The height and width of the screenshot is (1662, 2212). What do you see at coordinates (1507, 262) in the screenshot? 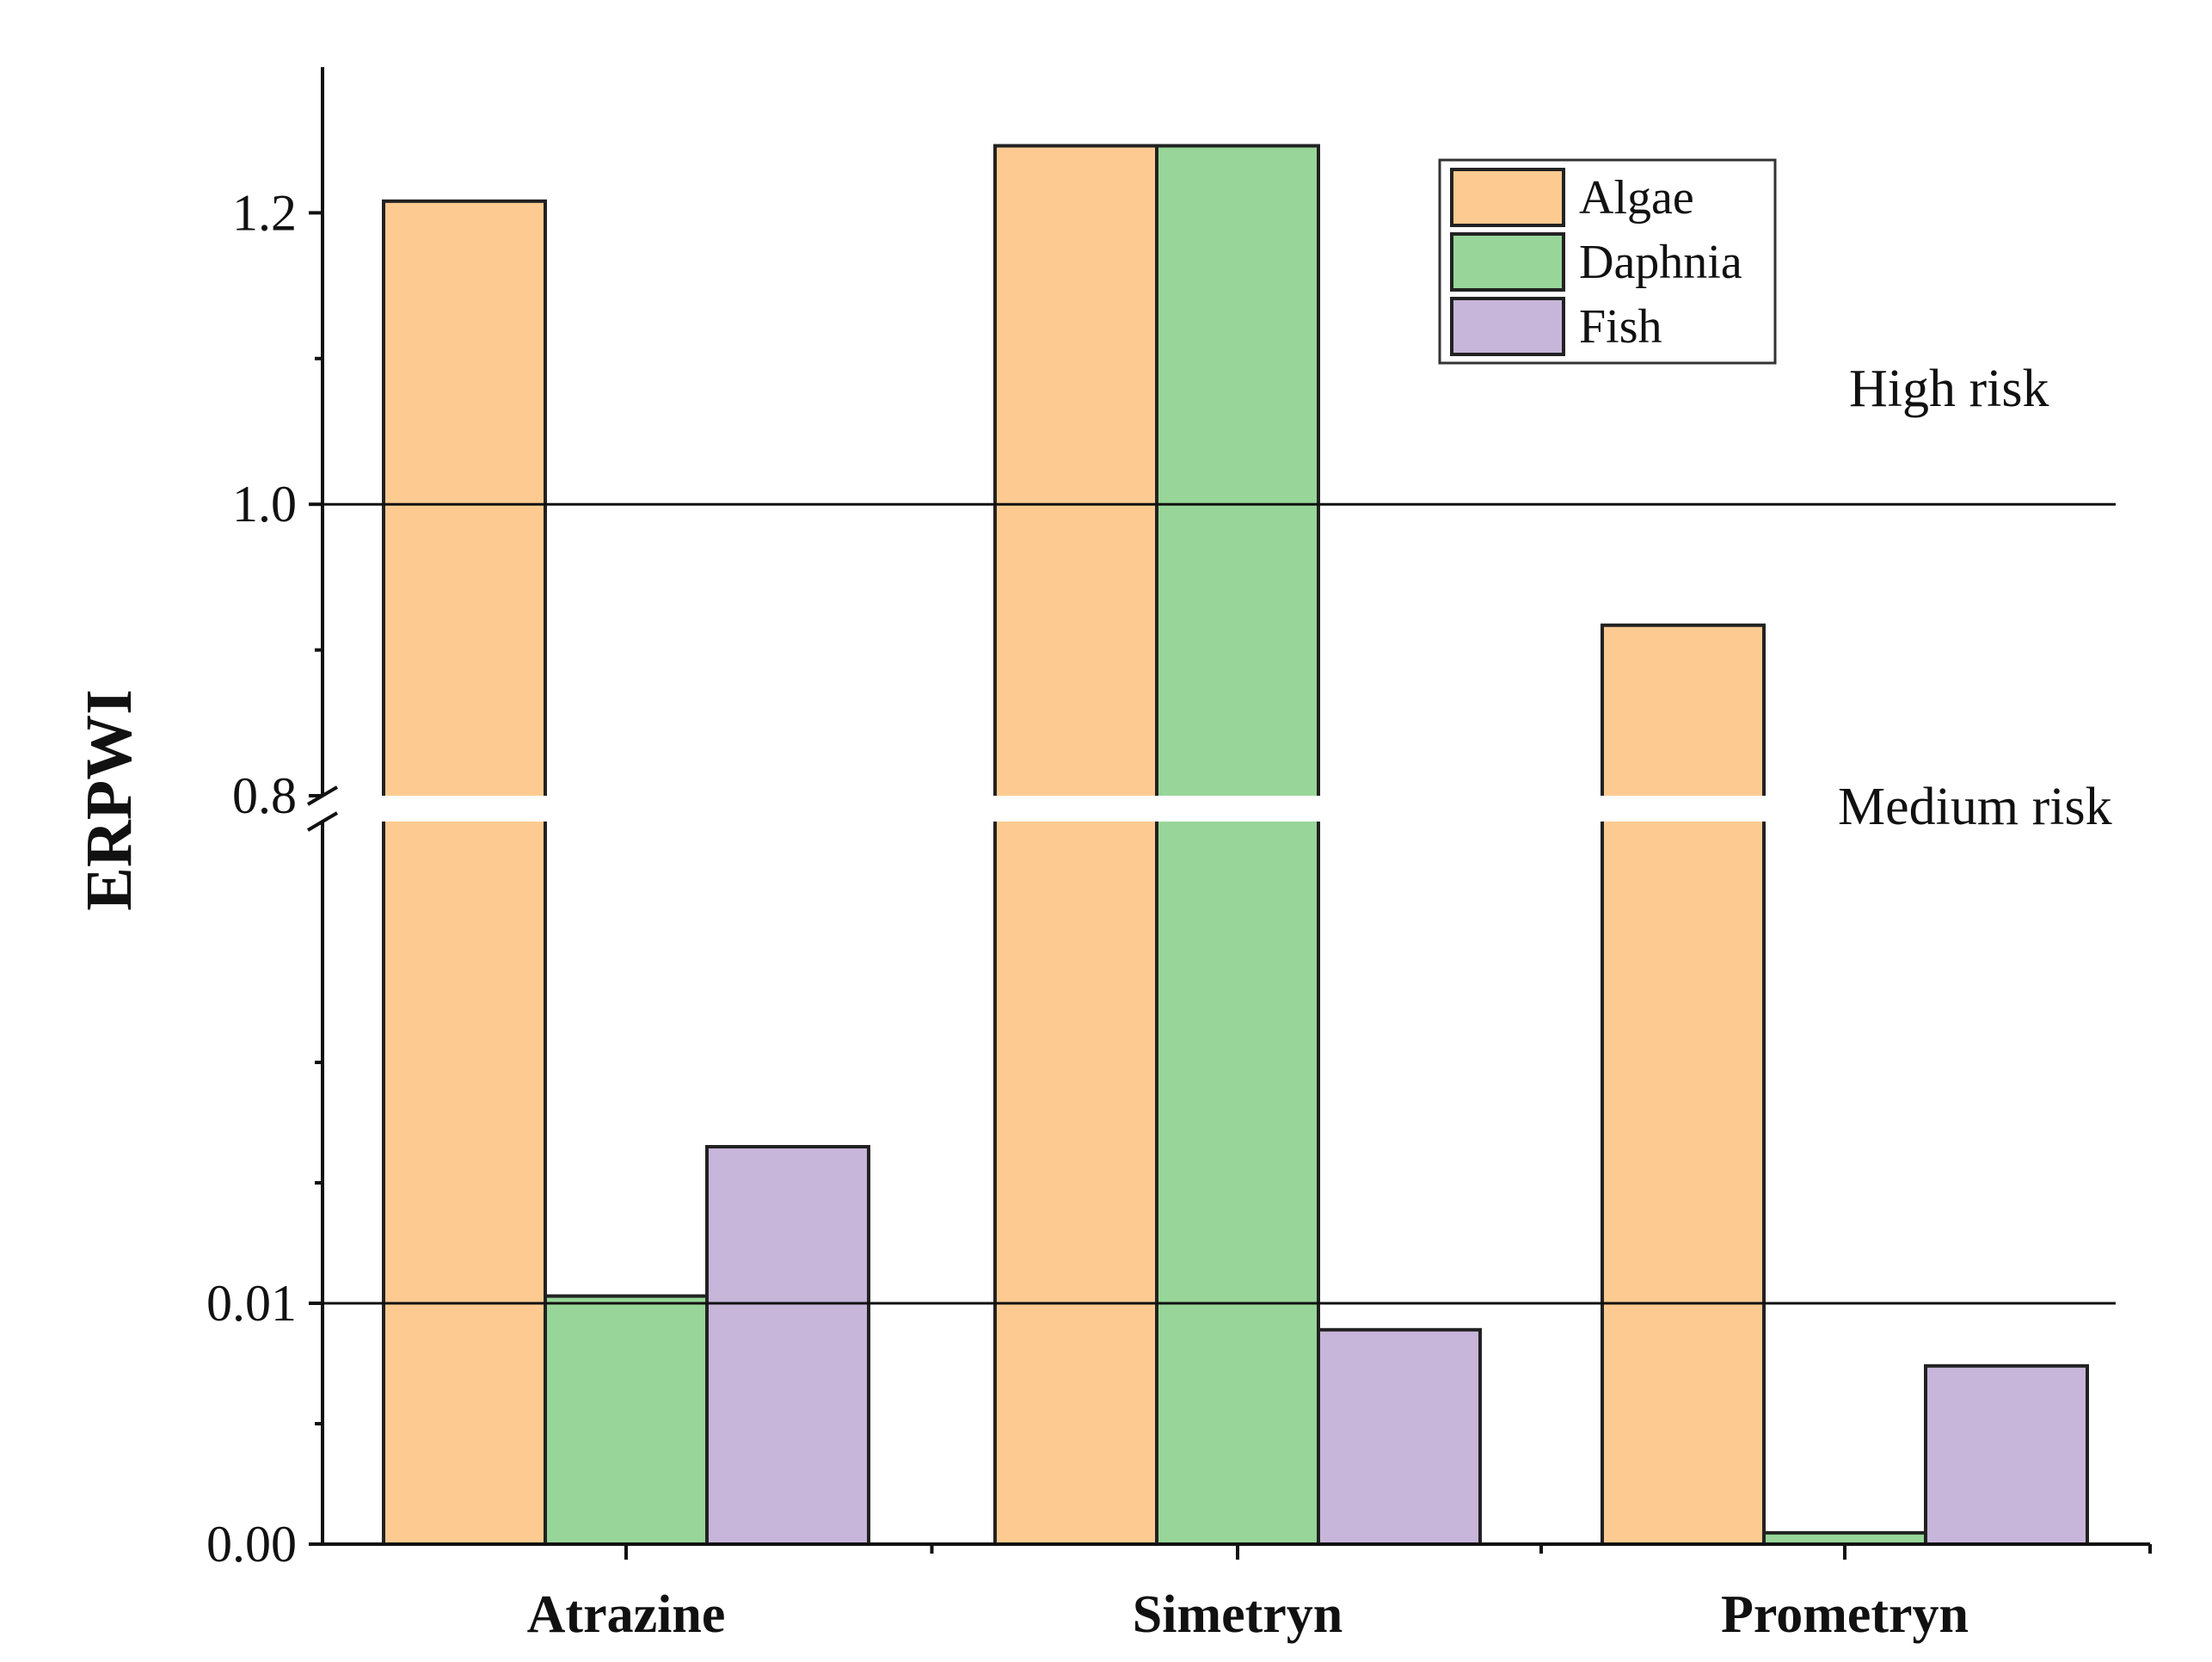
I see `legend-swatch-daphnia` at bounding box center [1507, 262].